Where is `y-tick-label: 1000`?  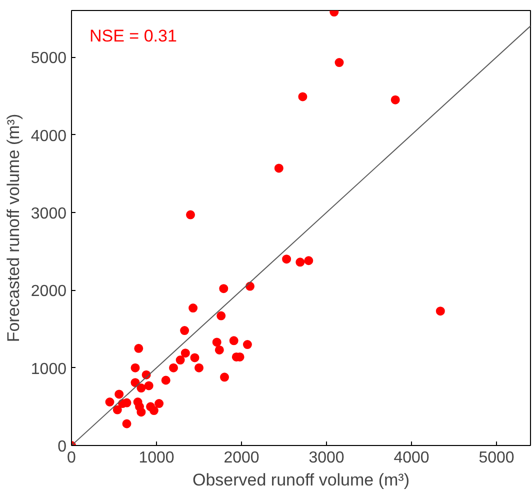
y-tick-label: 1000 is located at coordinates (48, 369).